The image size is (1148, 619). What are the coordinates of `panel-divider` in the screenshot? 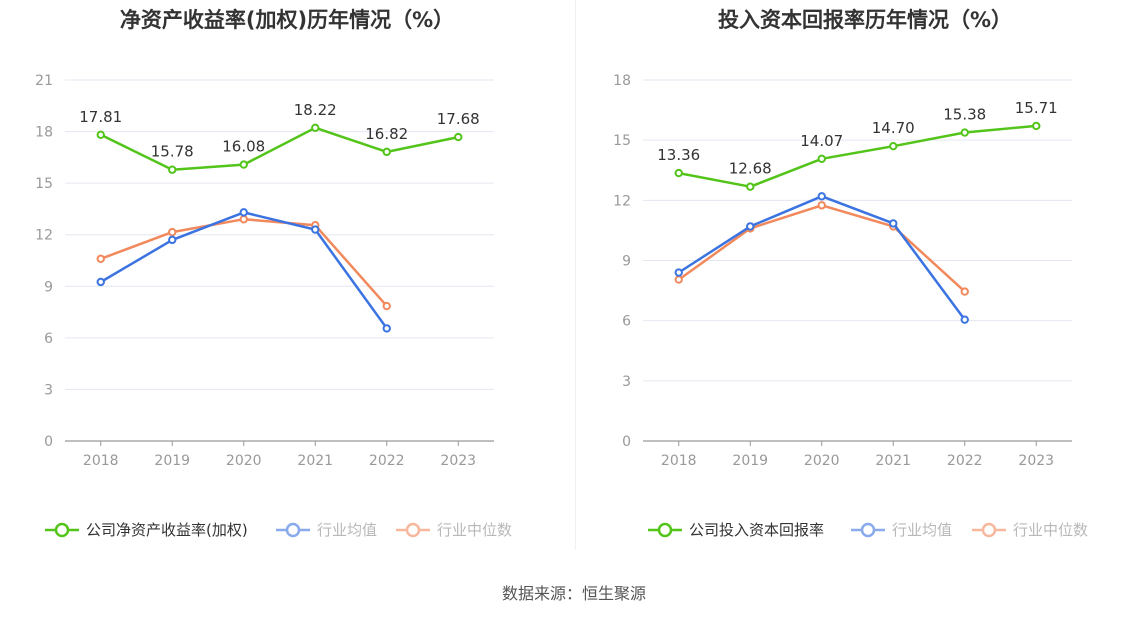 It's located at (575, 275).